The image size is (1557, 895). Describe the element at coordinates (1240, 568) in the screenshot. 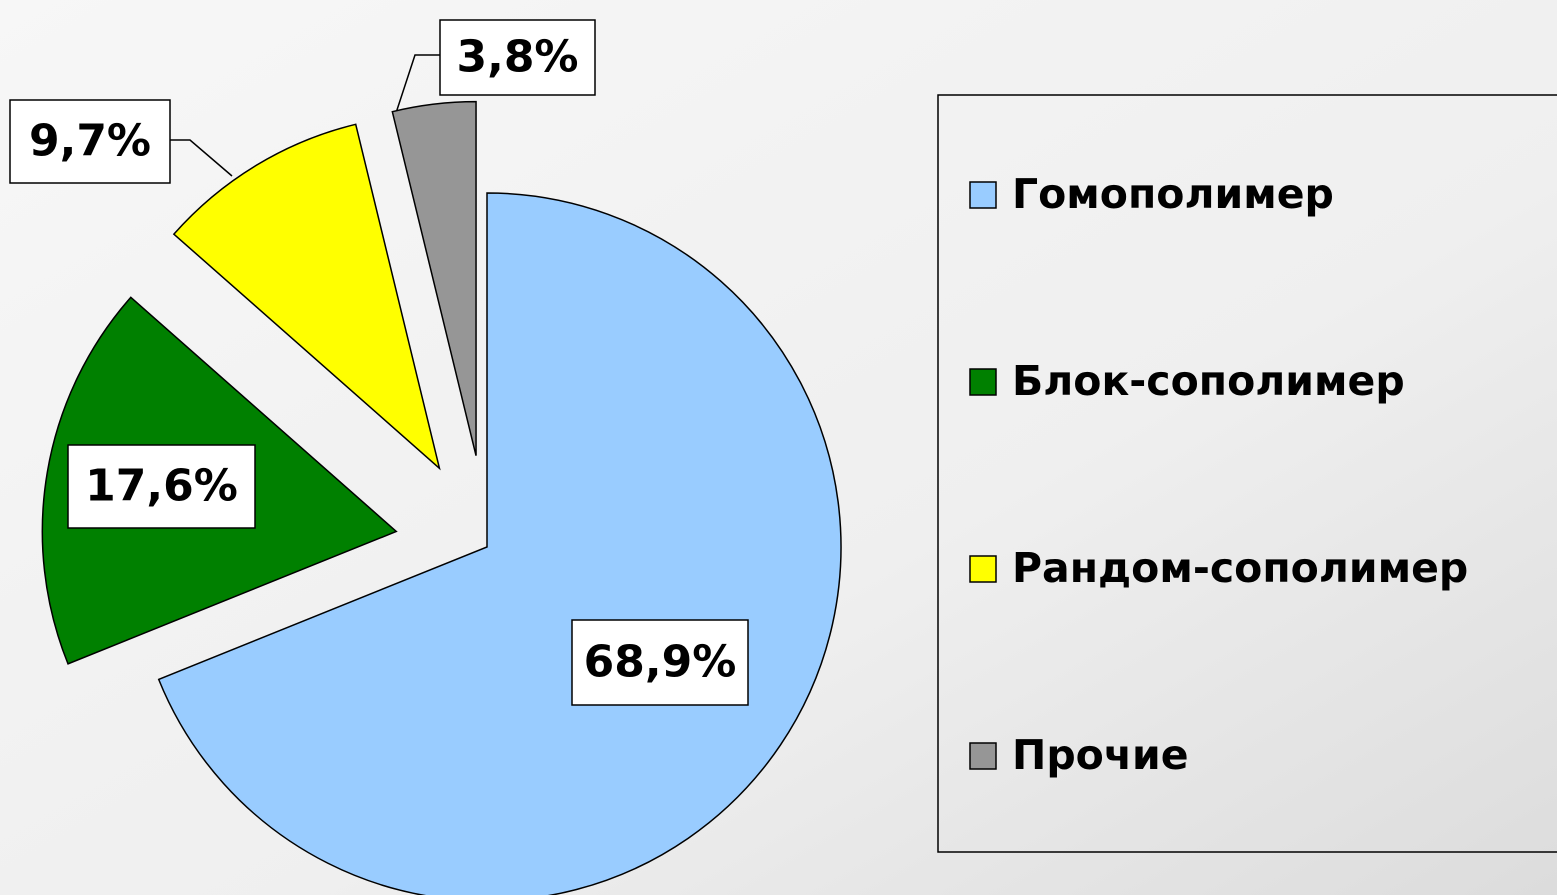

I see `legend-label: Рандом-сополимер` at that location.